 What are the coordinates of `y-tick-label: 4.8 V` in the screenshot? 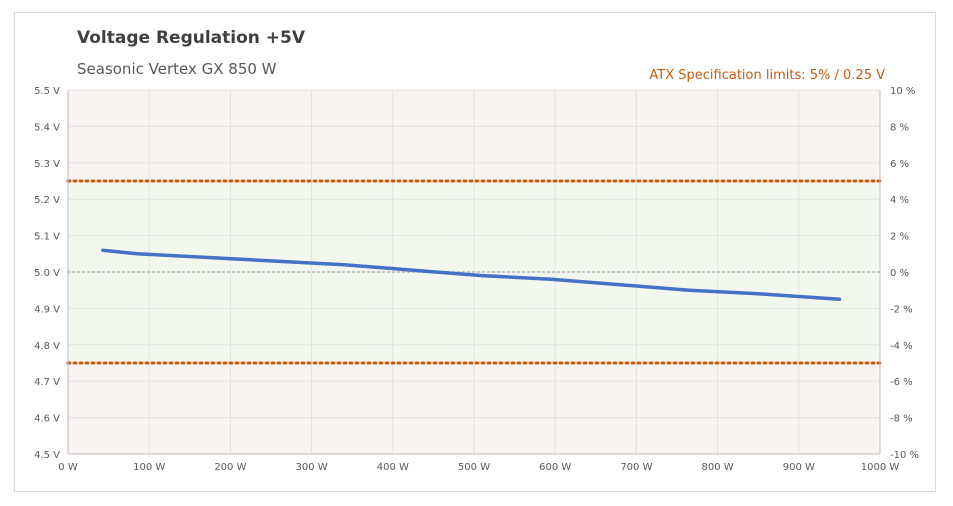 It's located at (47, 346).